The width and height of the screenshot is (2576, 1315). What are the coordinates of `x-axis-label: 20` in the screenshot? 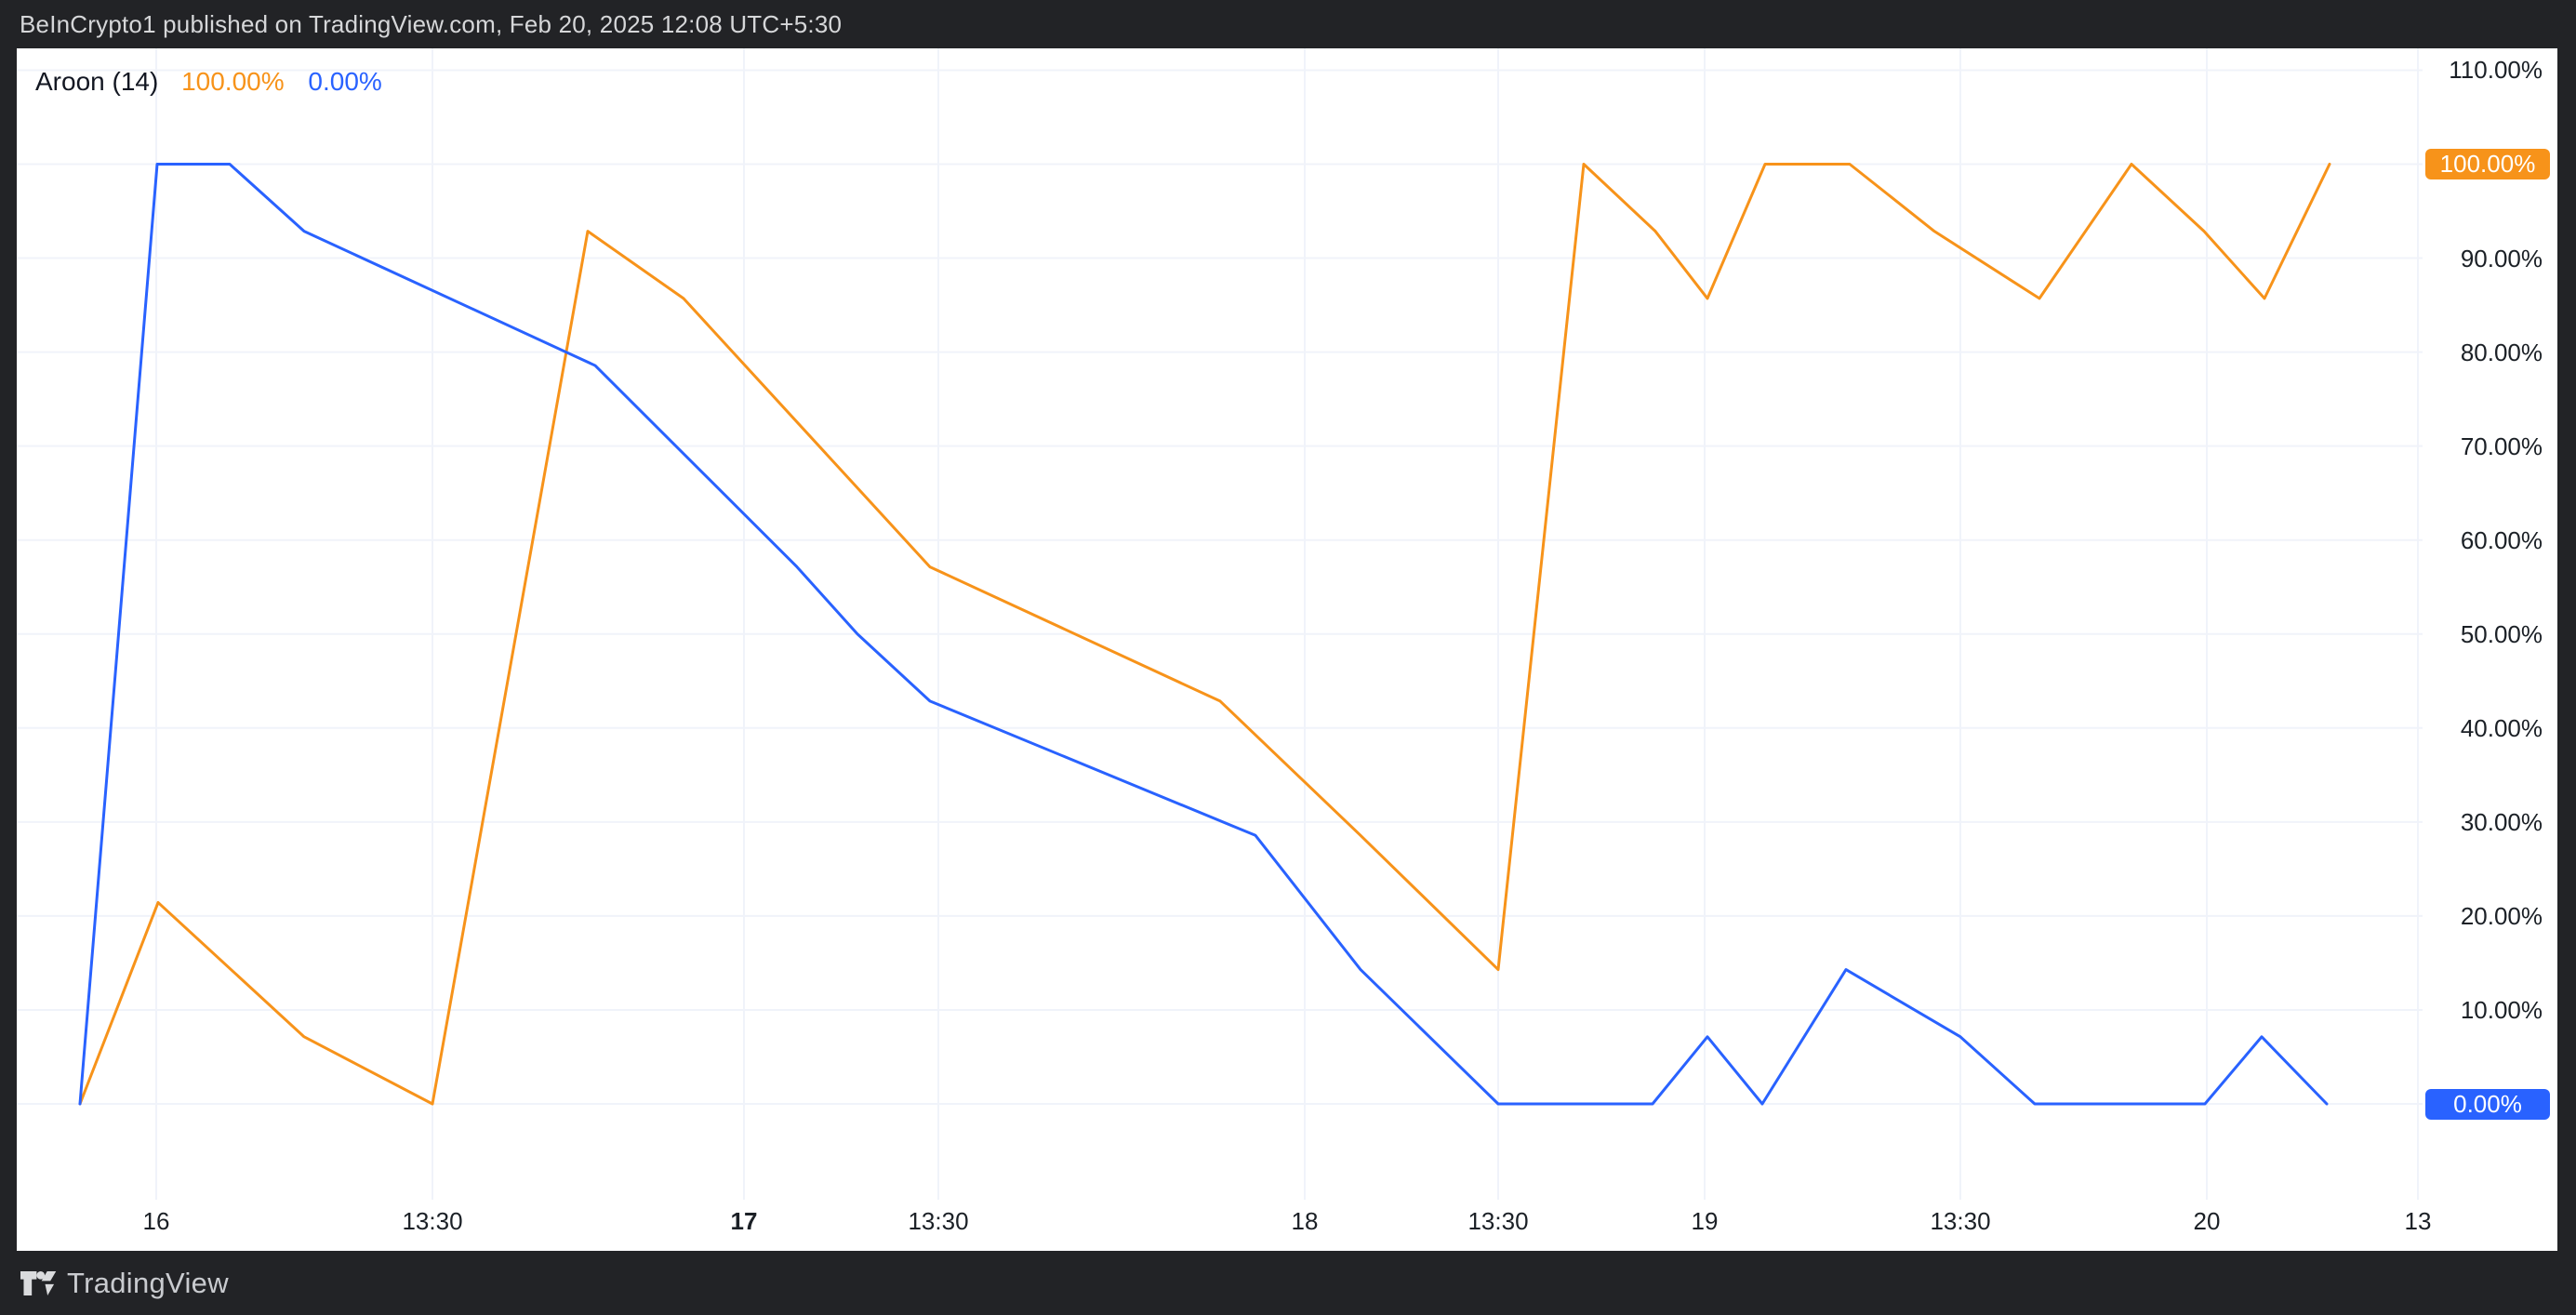 It's located at (2207, 1221).